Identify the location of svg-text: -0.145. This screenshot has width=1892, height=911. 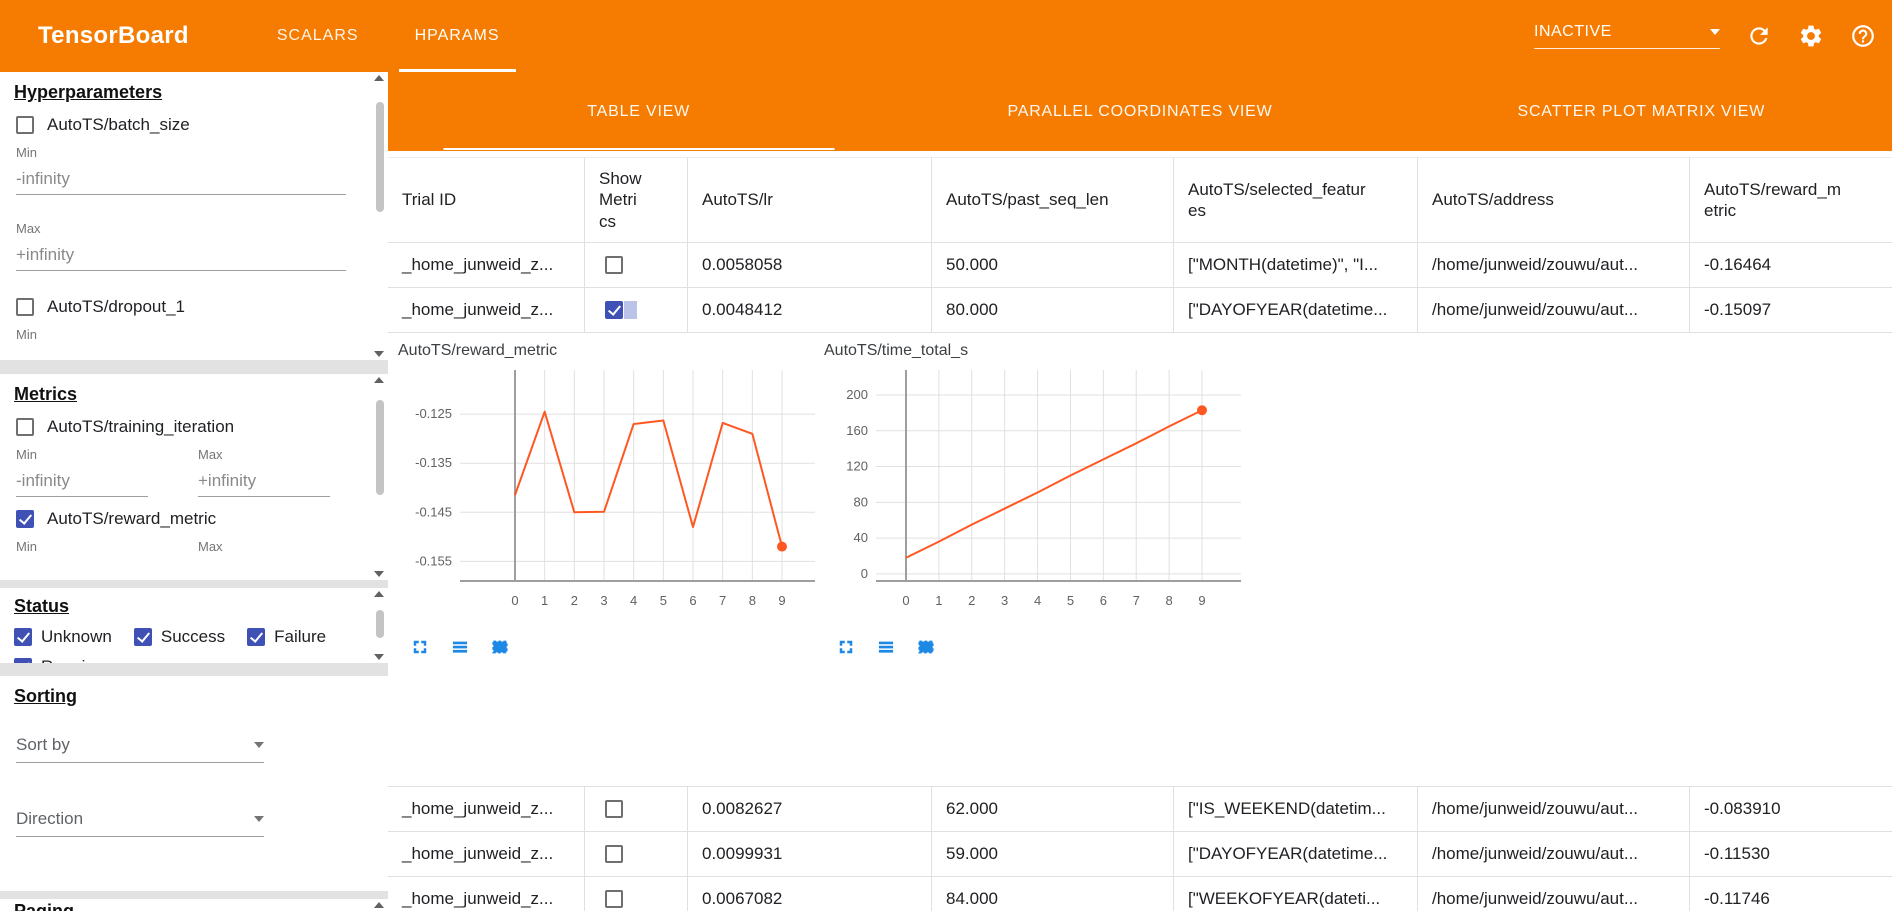
(433, 511).